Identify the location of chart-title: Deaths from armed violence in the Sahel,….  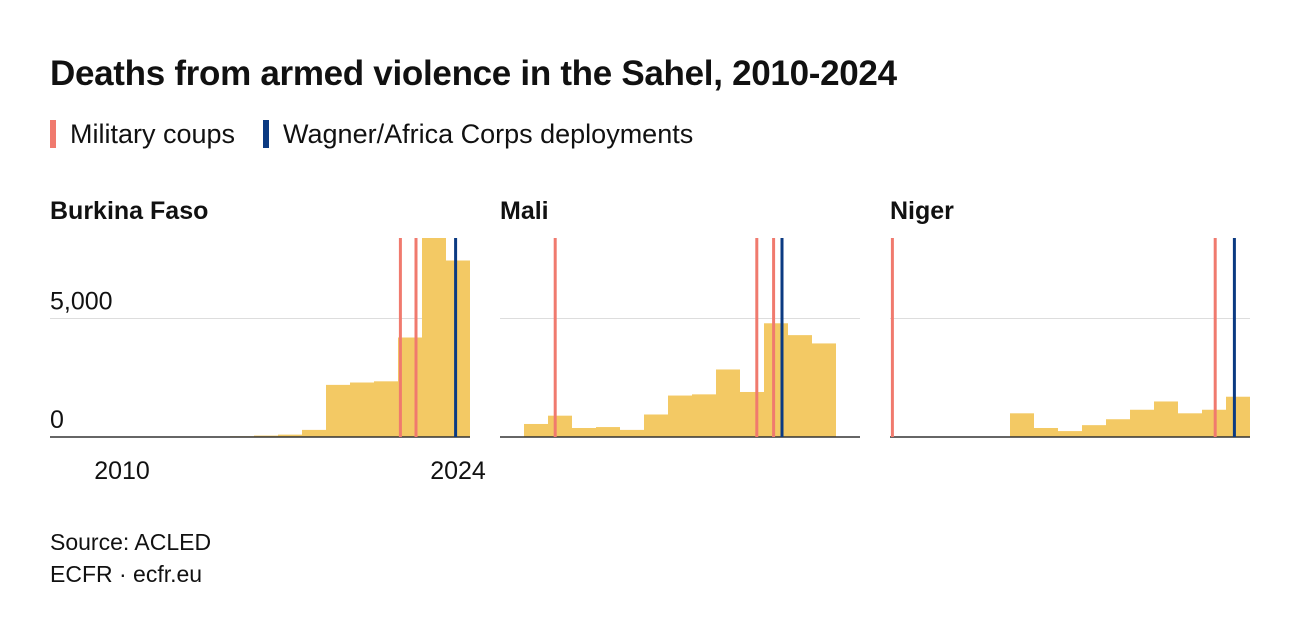
(473, 73).